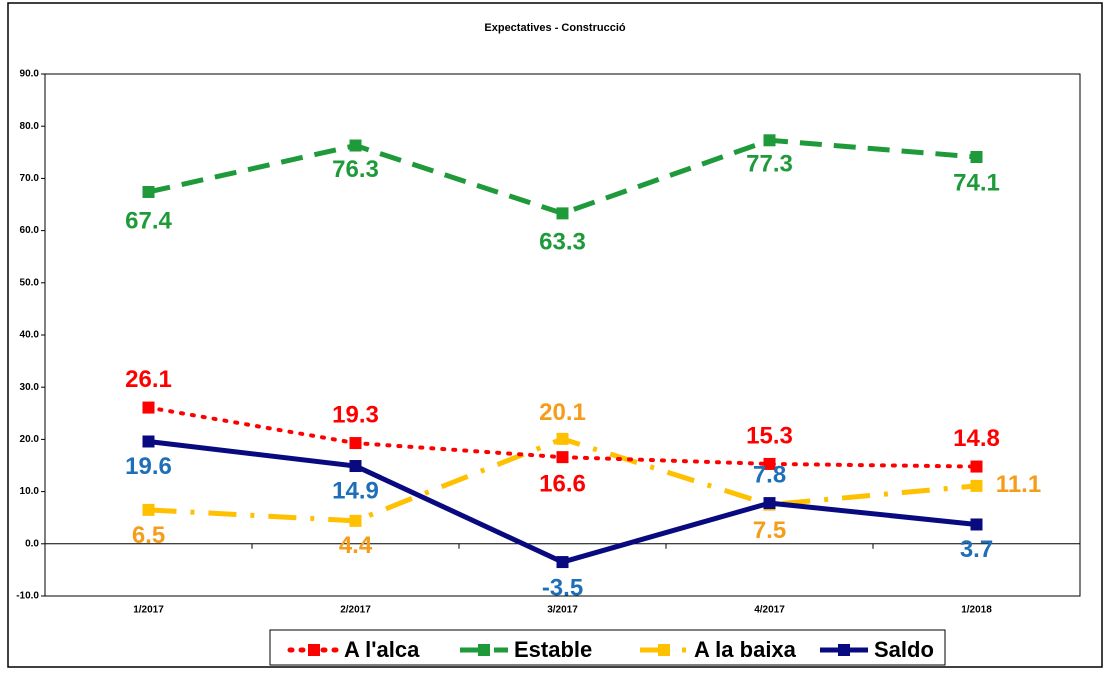 The height and width of the screenshot is (674, 1107). Describe the element at coordinates (769, 530) in the screenshot. I see `data-label: 7.5` at that location.